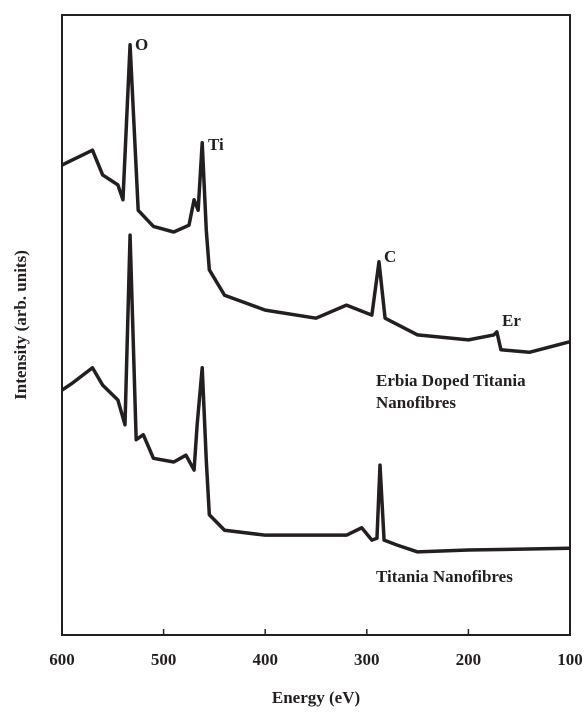 This screenshot has width=587, height=714. What do you see at coordinates (367, 659) in the screenshot?
I see `x-tick-label: 300` at bounding box center [367, 659].